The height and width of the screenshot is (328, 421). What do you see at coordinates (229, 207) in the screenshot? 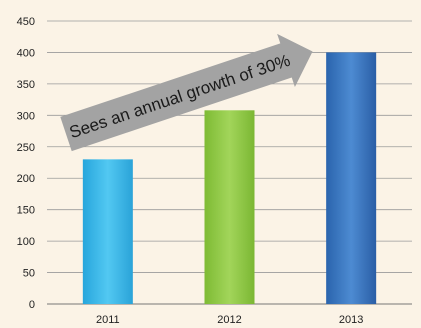
I see `bar-2012` at bounding box center [229, 207].